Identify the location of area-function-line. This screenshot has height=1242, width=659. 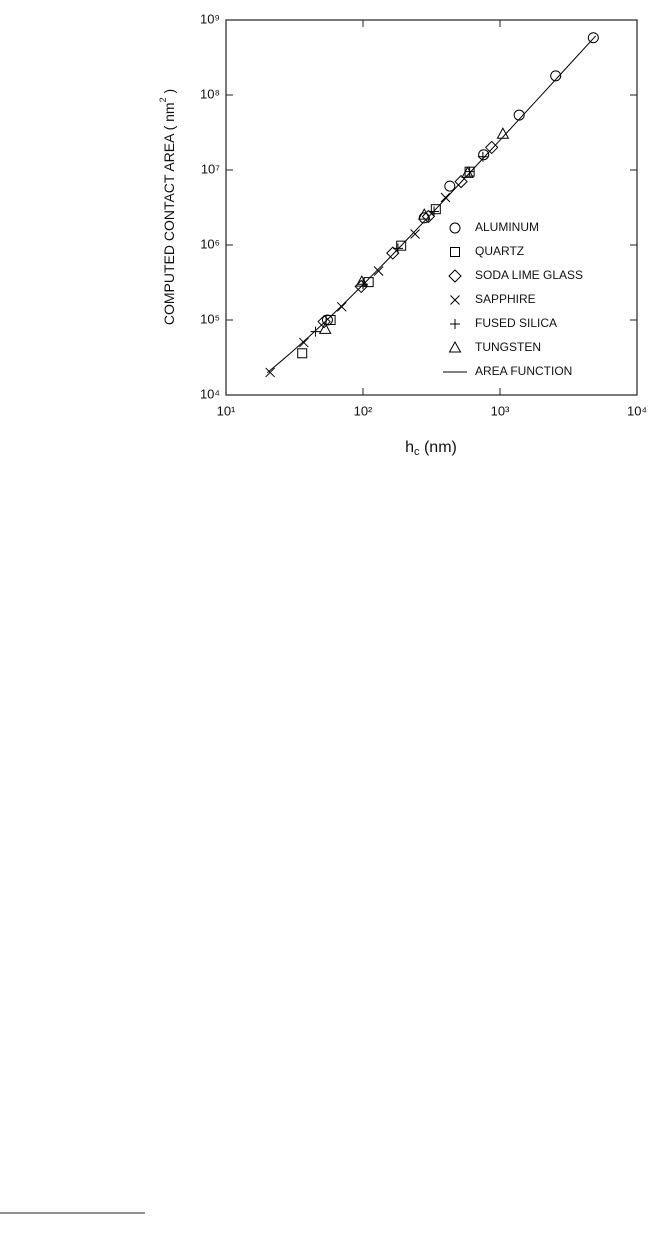
(431, 204).